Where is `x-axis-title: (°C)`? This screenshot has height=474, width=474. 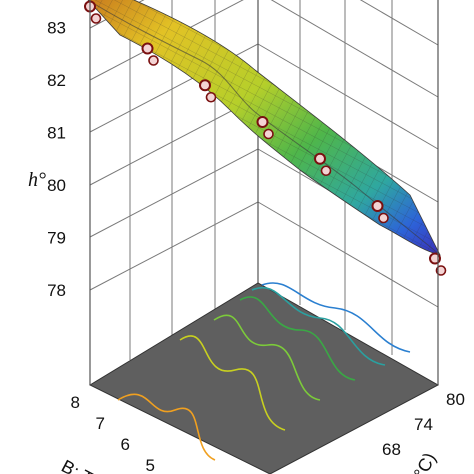 x-axis-title: (°C) is located at coordinates (423, 461).